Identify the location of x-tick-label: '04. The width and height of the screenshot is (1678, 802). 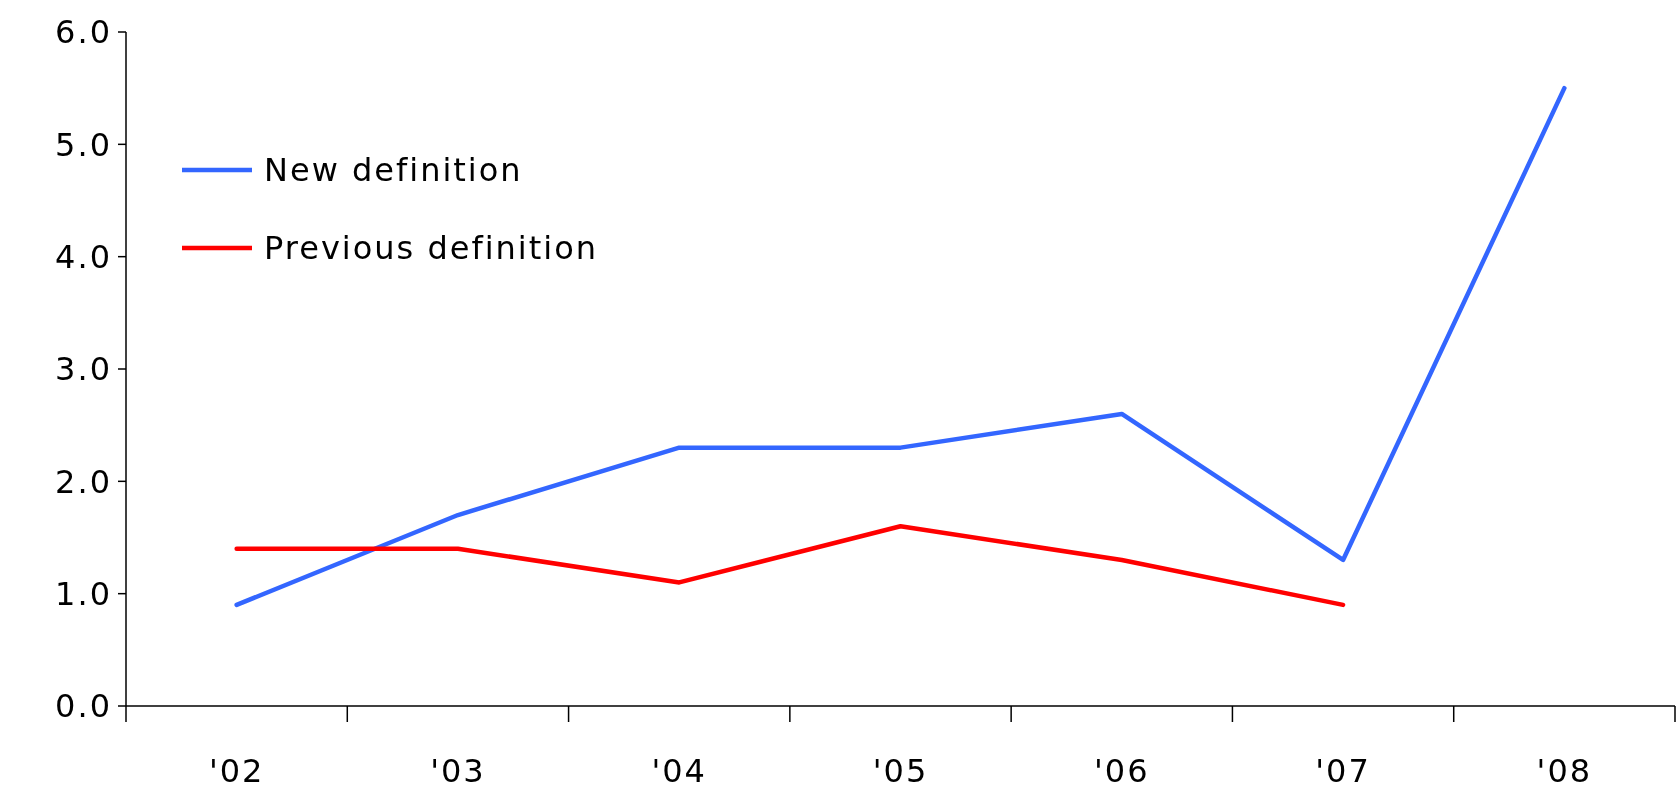
(679, 771).